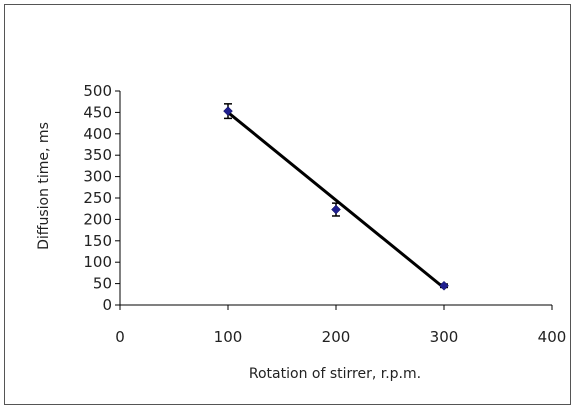  What do you see at coordinates (97, 134) in the screenshot?
I see `y-tick-label: 400` at bounding box center [97, 134].